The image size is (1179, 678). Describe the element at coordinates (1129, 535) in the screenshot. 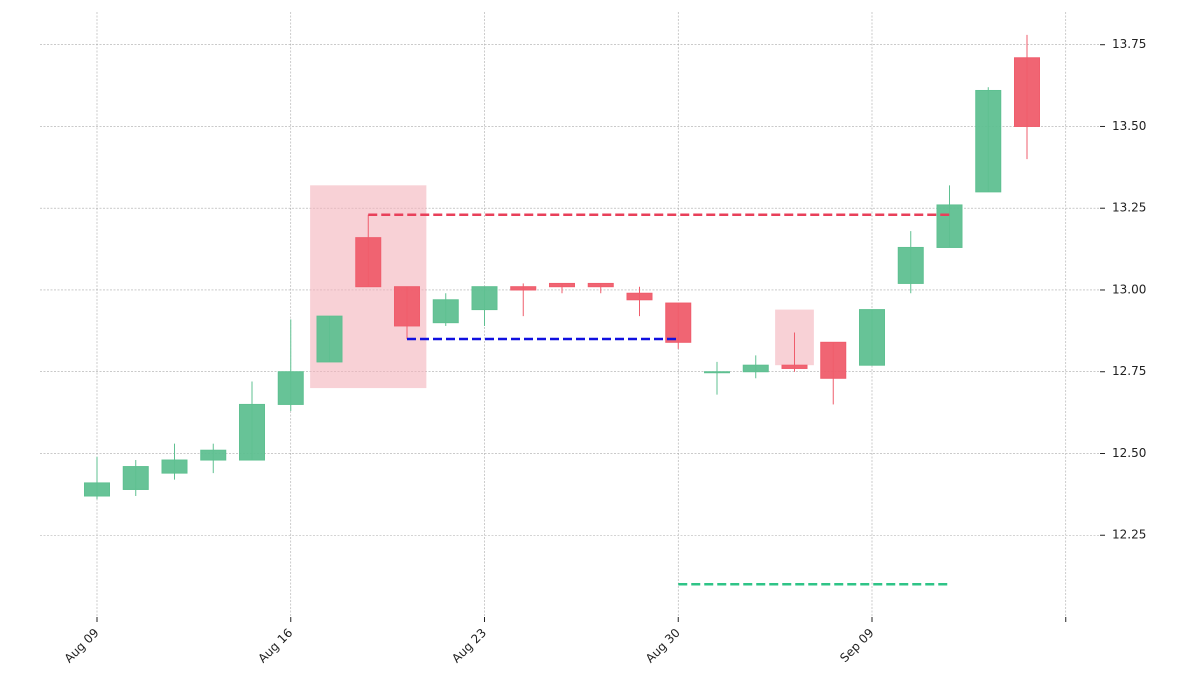

I see `y-tick-label: 12.25` at that location.